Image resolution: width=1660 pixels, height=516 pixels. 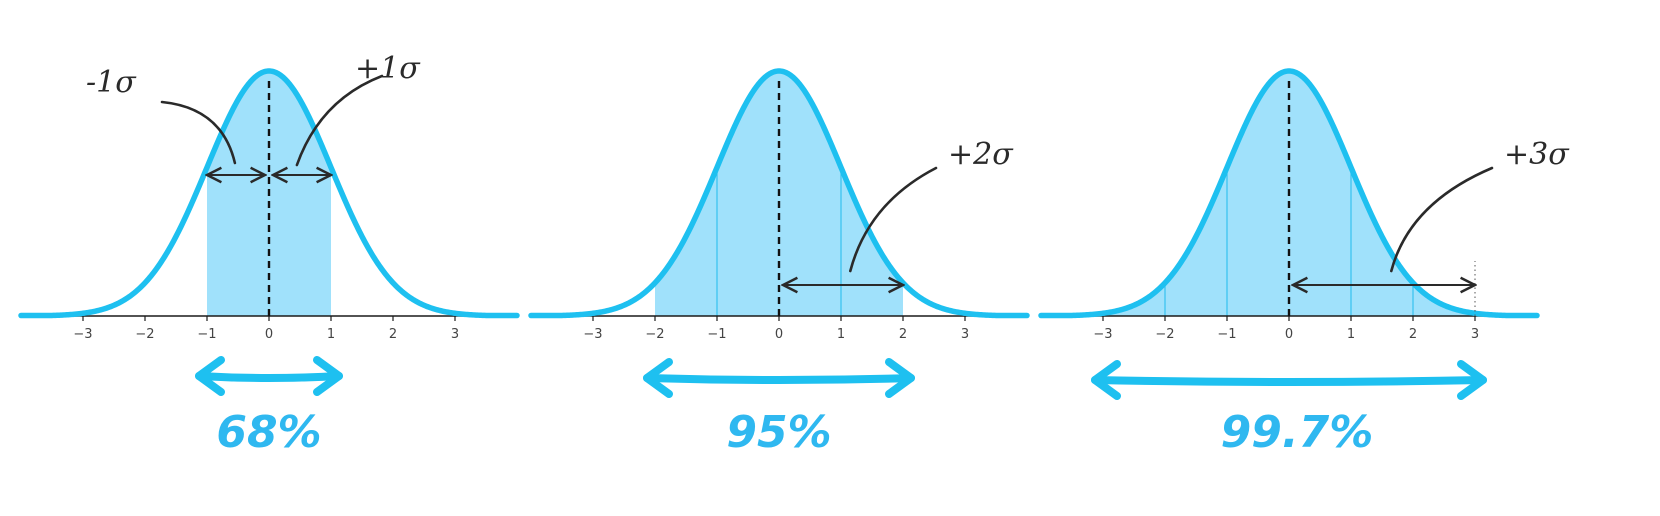 I want to click on percent-label-99-7: 99.7%, so click(x=1297, y=432).